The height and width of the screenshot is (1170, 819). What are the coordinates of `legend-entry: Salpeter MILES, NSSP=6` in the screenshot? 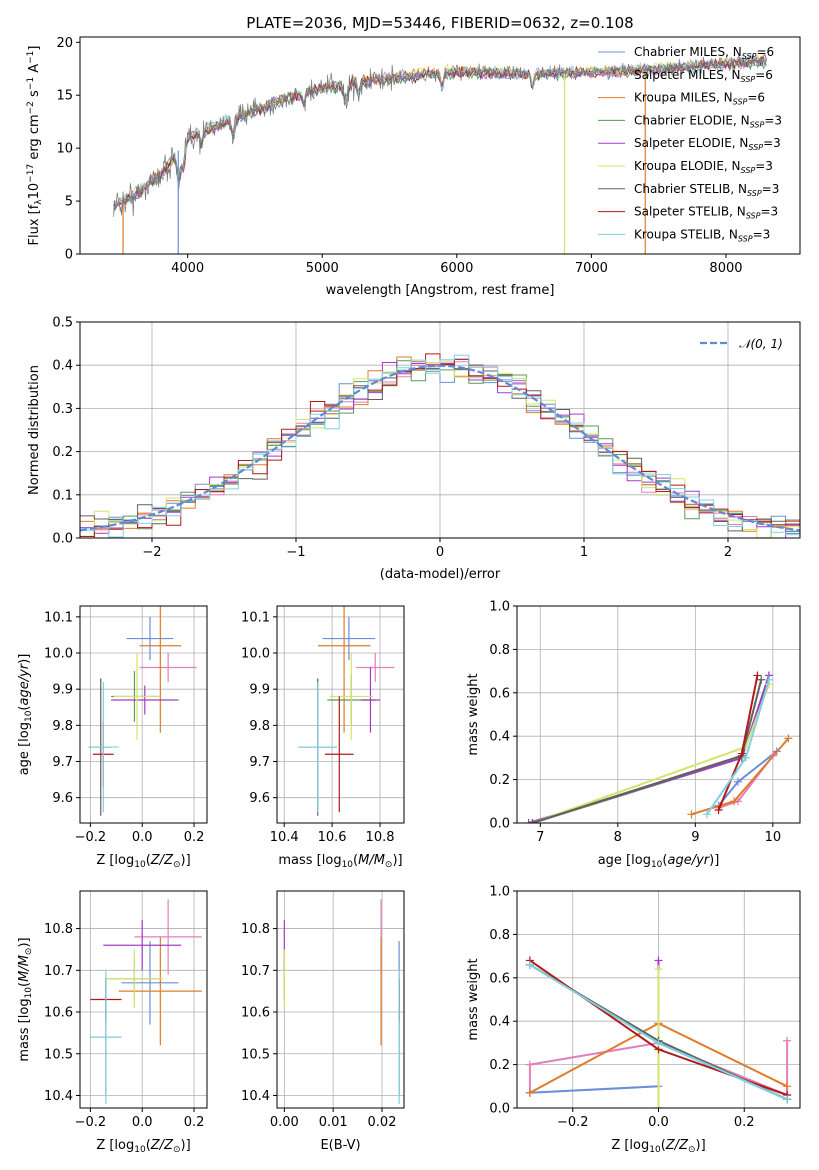 It's located at (703, 76).